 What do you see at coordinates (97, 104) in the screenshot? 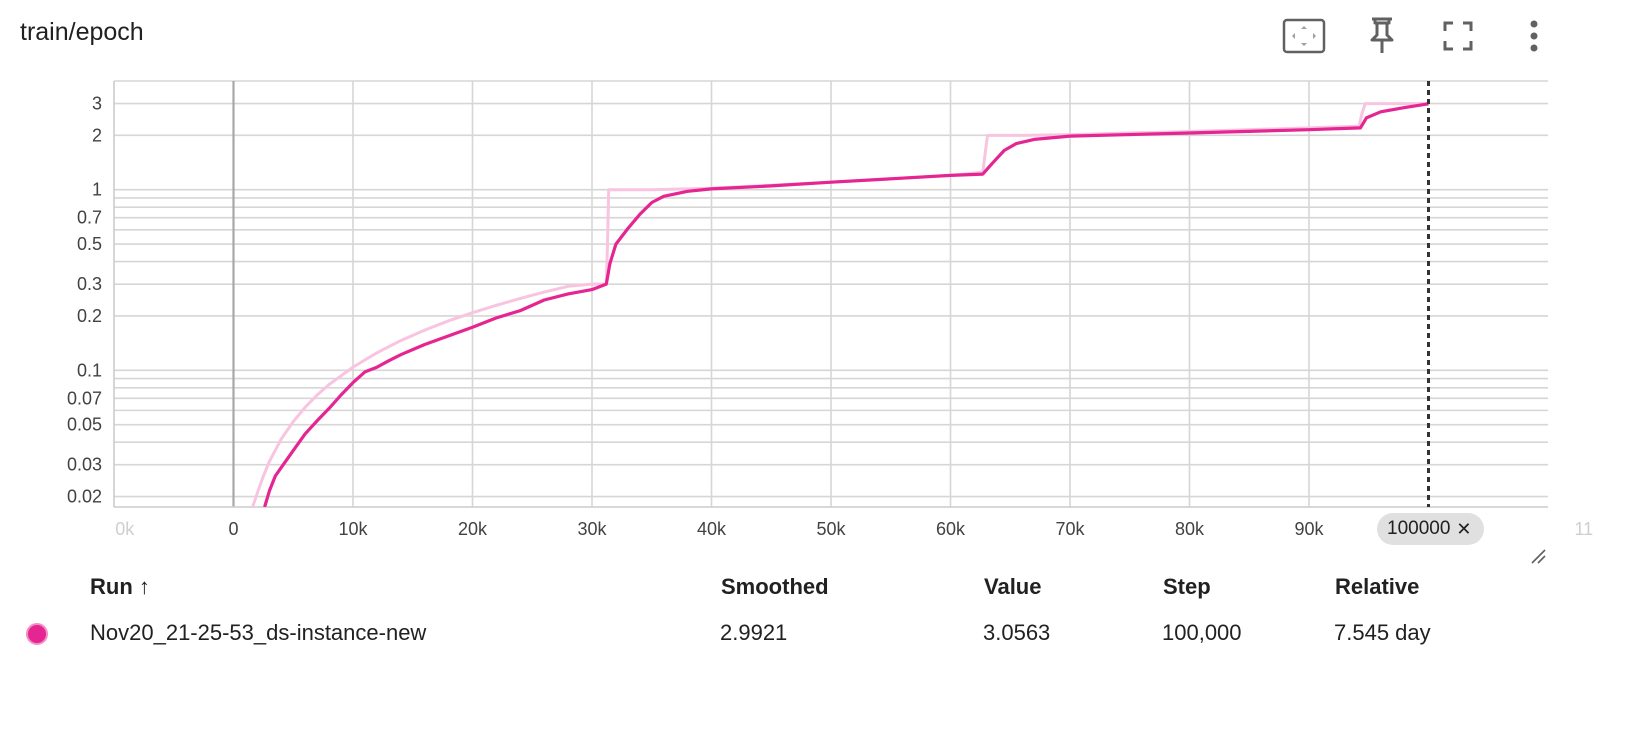
I see `y-tick-label: 3` at bounding box center [97, 104].